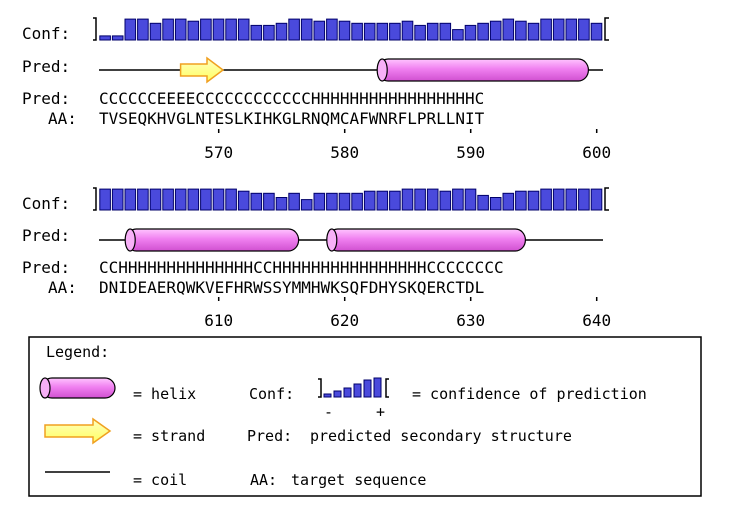 The image size is (736, 514). What do you see at coordinates (407, 145) in the screenshot?
I see `position-ticks: 570 580 590 600` at bounding box center [407, 145].